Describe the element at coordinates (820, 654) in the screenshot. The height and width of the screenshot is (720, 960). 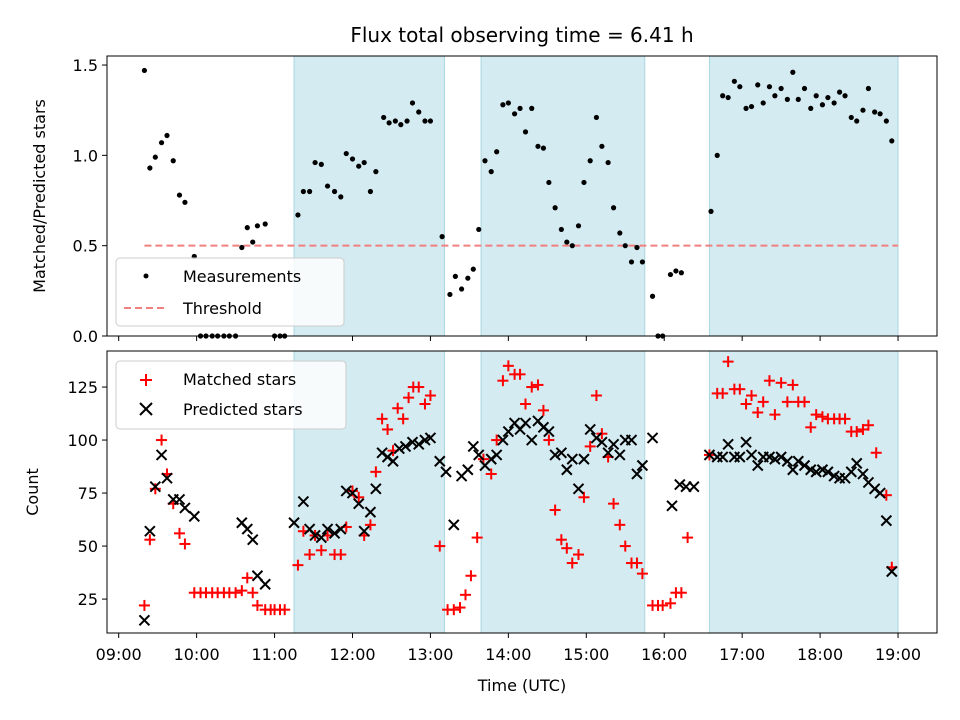
I see `x-tick-label: 18:00` at that location.